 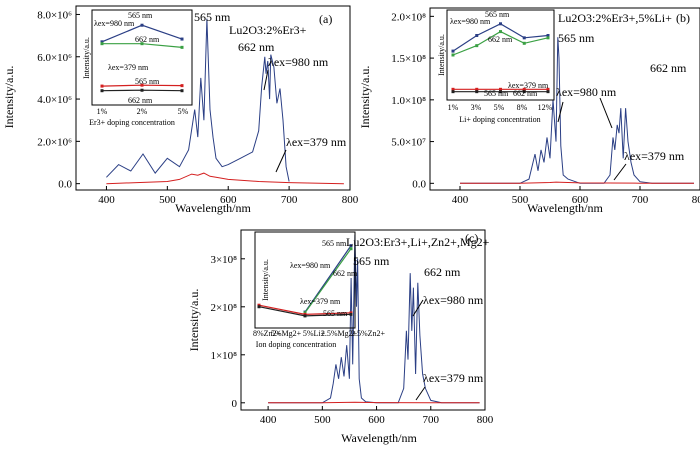 I want to click on panel-b-inset-xtick-3: 5%, so click(x=499, y=107).